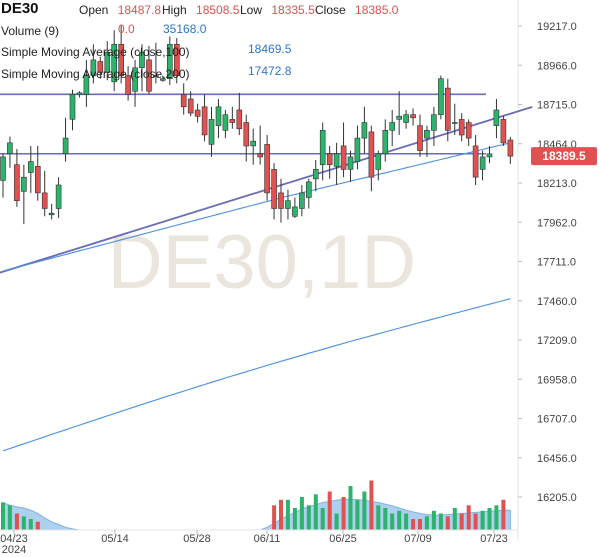 Image resolution: width=599 pixels, height=557 pixels. I want to click on sma100-label: Simple Moving Average (close,100), so click(95, 52).